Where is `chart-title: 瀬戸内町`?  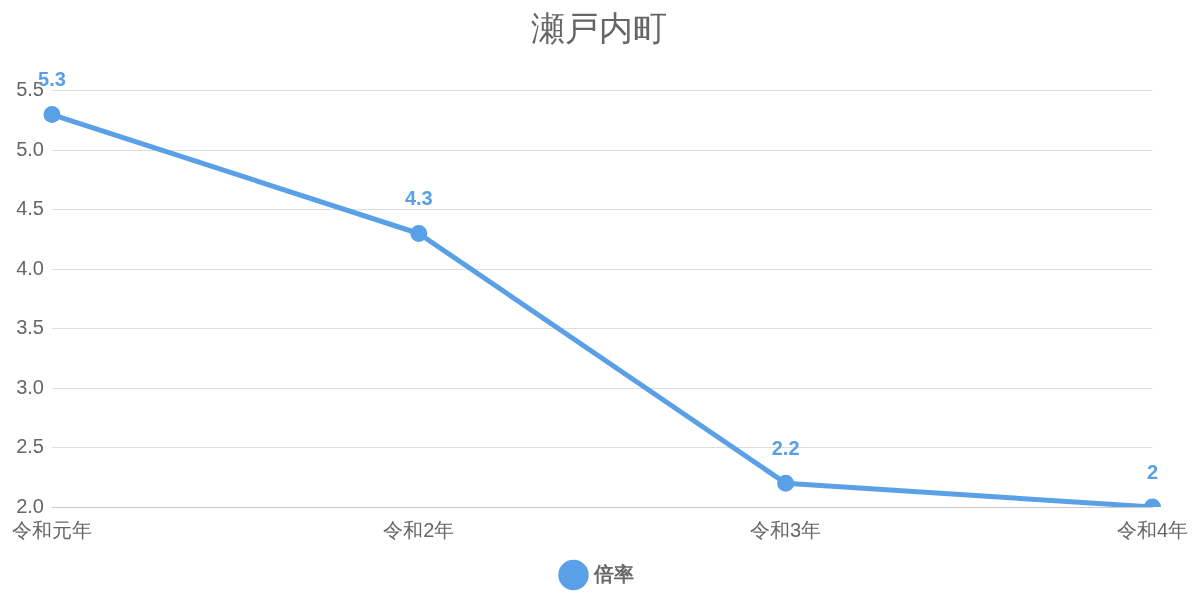
chart-title: 瀬戸内町 is located at coordinates (598, 27).